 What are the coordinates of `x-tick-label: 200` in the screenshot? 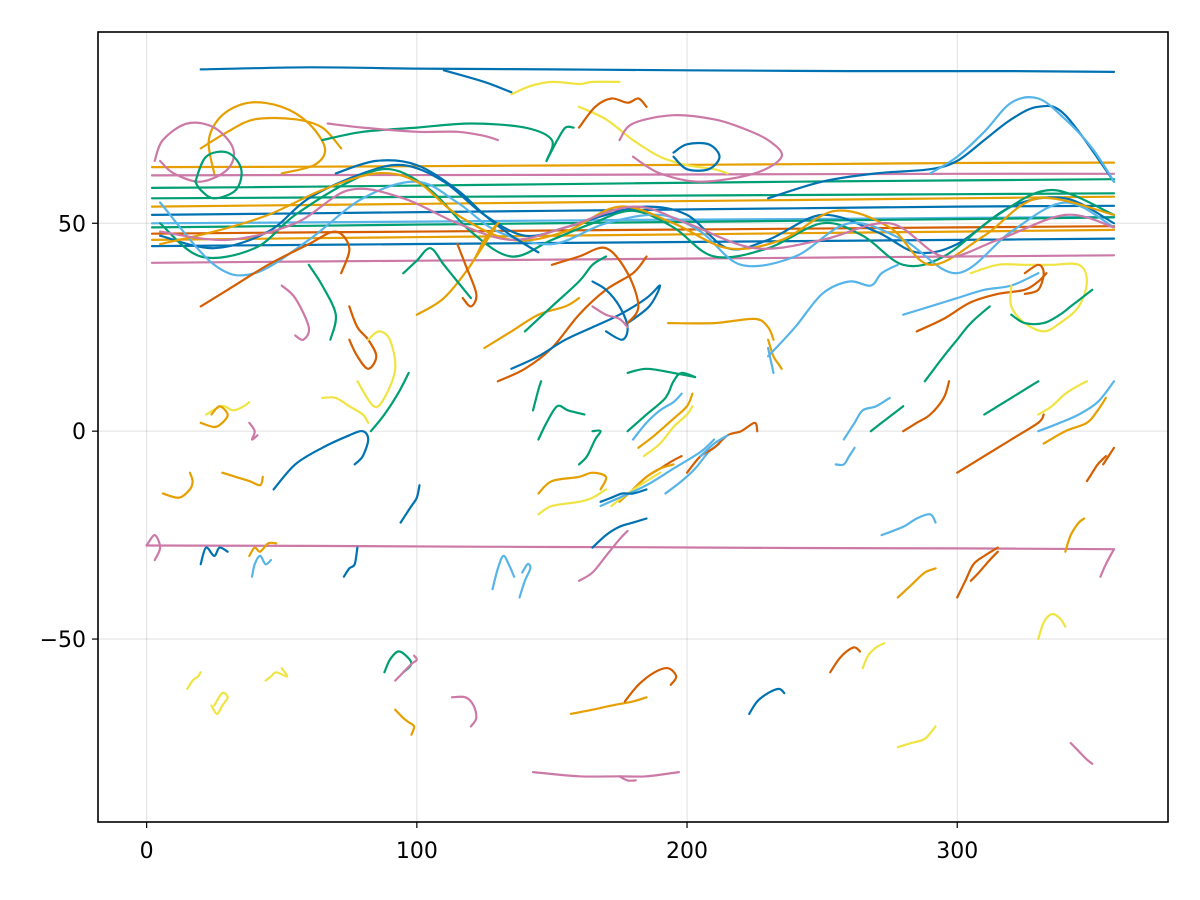 It's located at (687, 851).